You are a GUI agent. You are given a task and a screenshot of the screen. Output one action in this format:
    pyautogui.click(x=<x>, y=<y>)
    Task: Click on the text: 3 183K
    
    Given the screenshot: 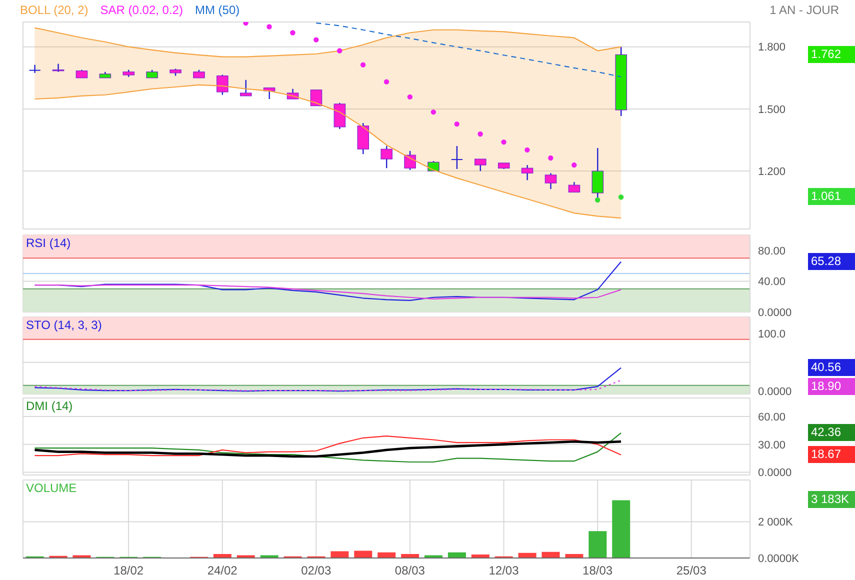 What is the action you would take?
    pyautogui.click(x=831, y=499)
    